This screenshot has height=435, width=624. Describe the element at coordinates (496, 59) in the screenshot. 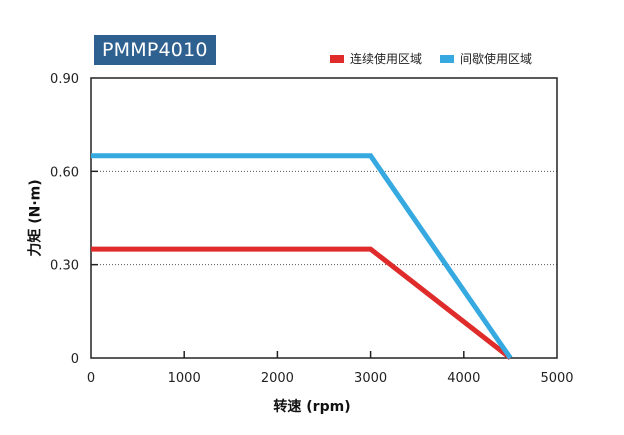

I see `legend-label-intermittent: 间歇使用区域` at that location.